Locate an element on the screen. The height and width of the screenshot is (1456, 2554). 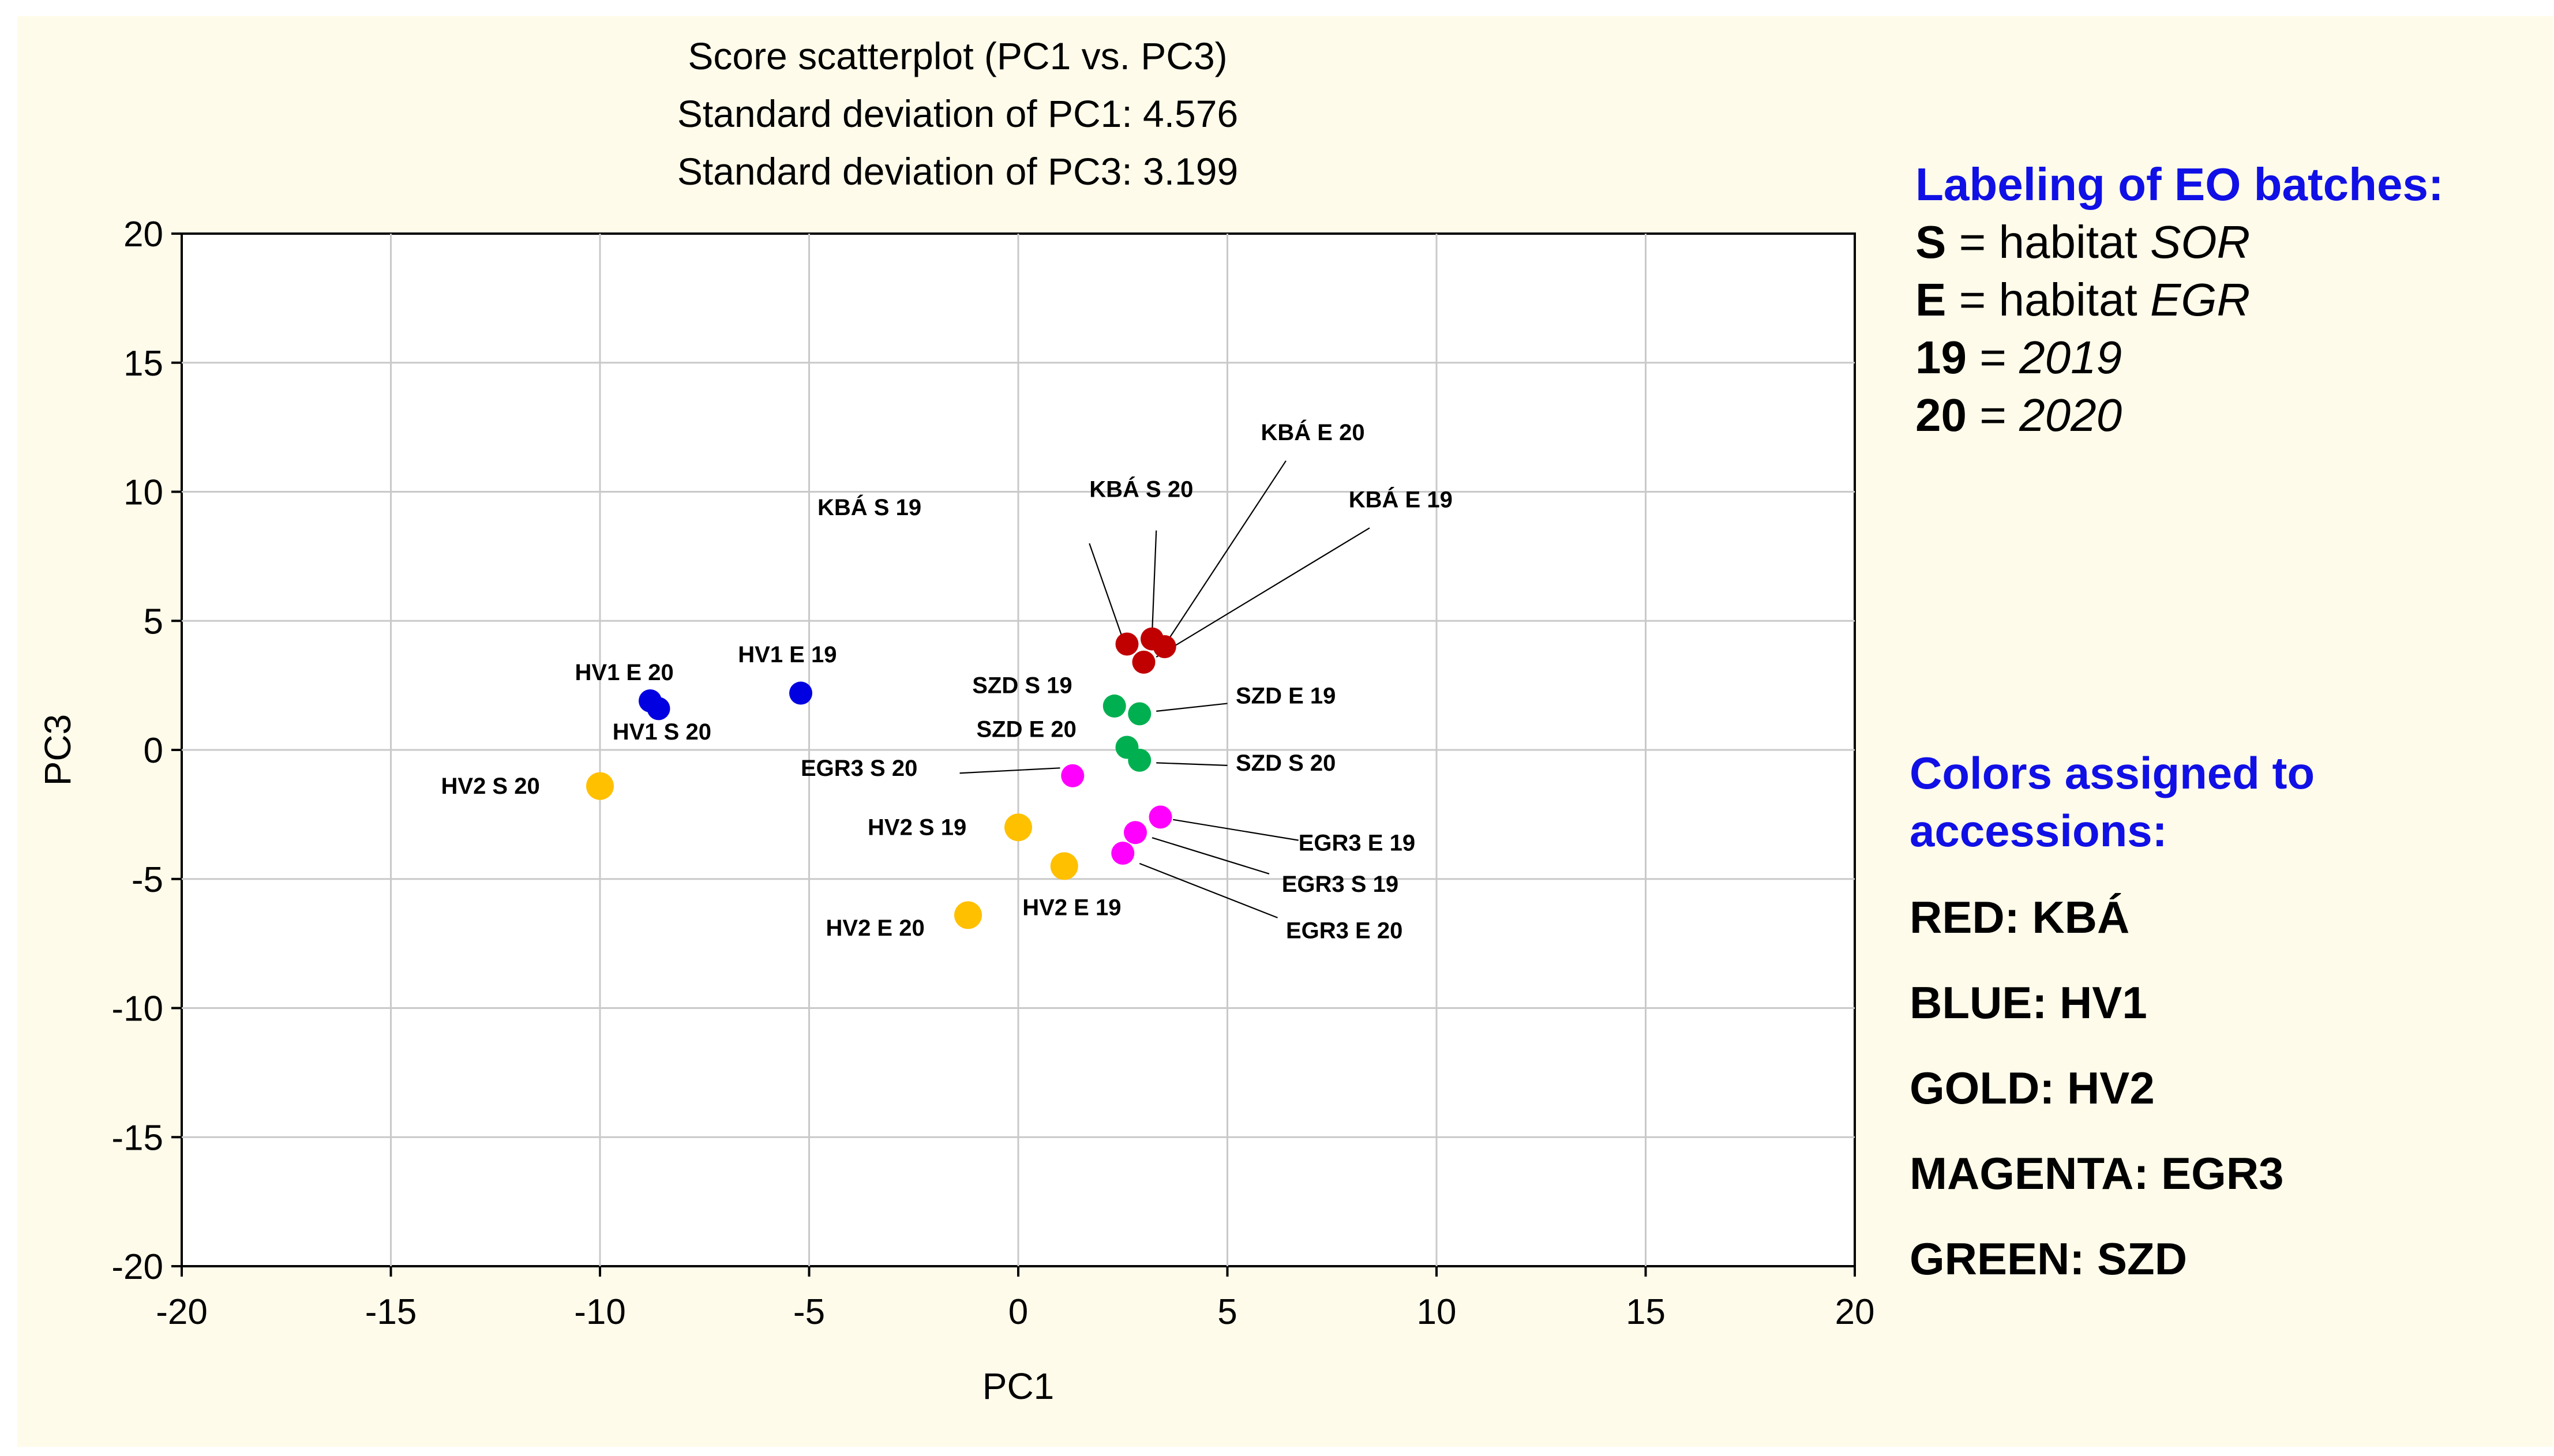
point-label-hv1-e-19: HV1 E 19 is located at coordinates (787, 655).